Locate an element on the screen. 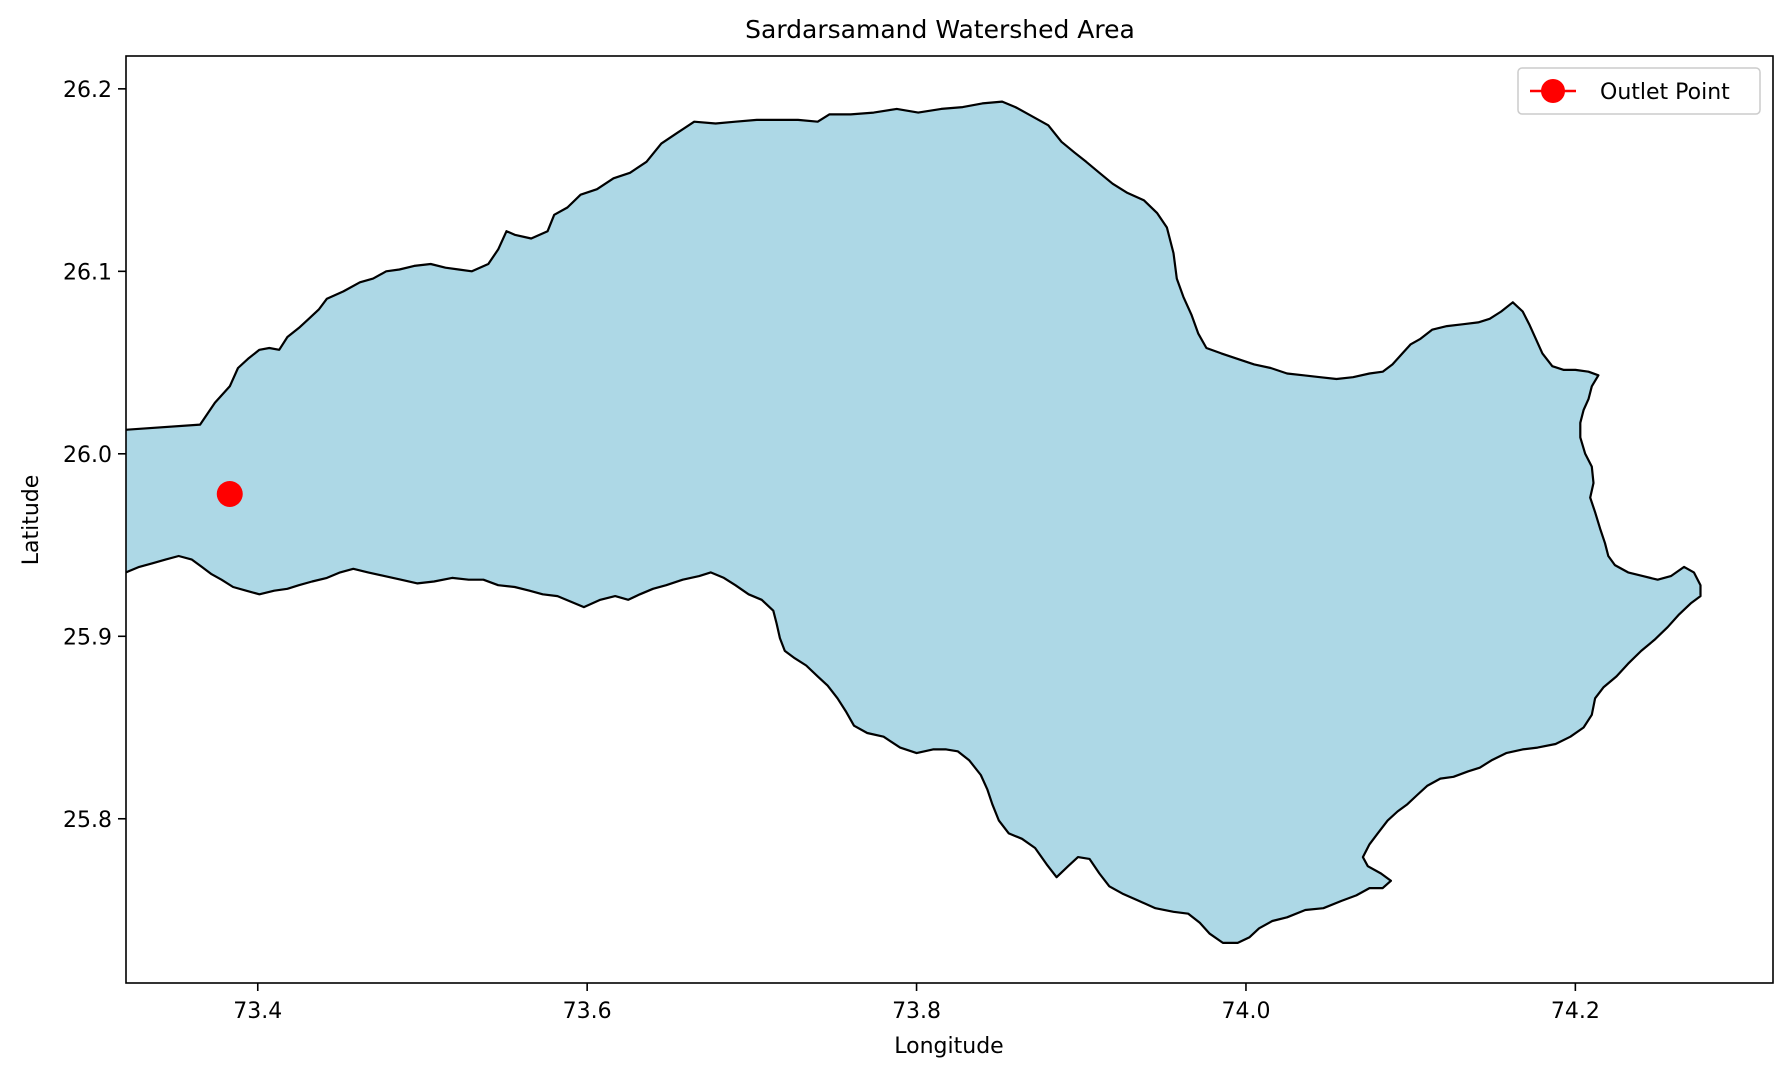 The width and height of the screenshot is (1781, 1079). y-tick-label: 26.0 is located at coordinates (87, 455).